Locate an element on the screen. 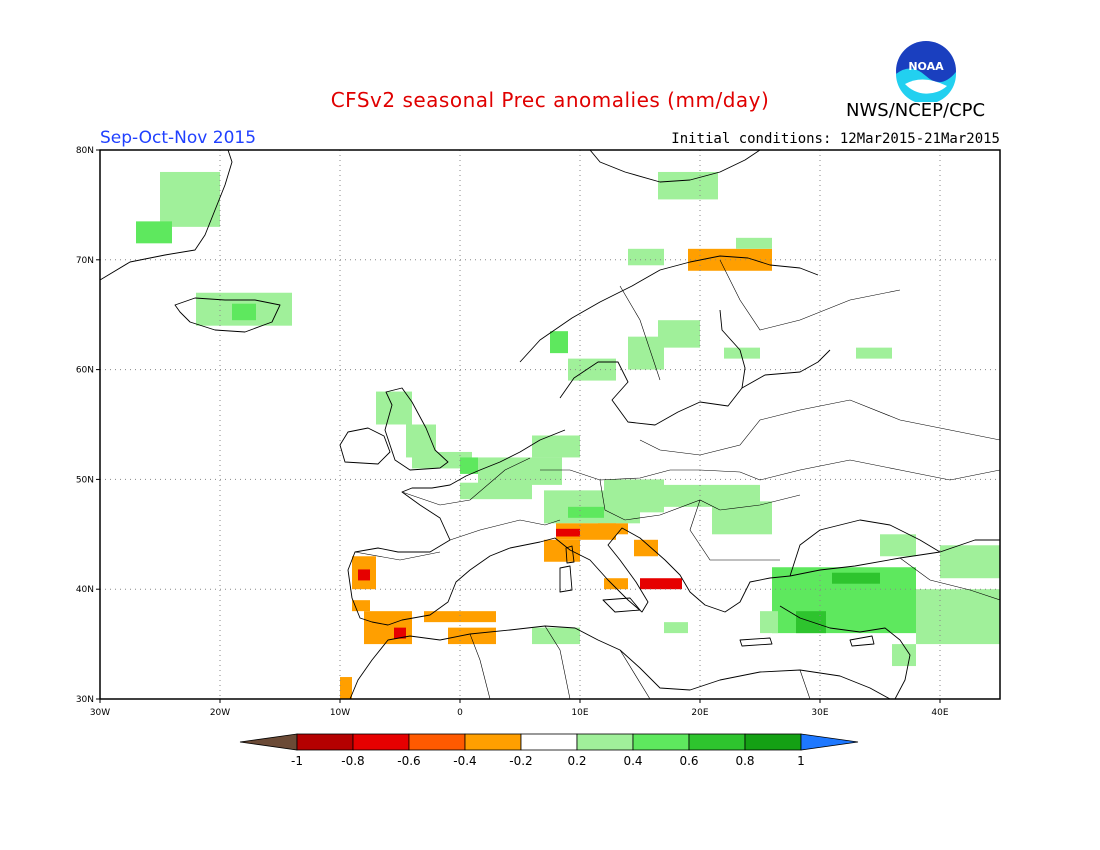 This screenshot has height=850, width=1100. lat-tick-label: 30N is located at coordinates (85, 700).